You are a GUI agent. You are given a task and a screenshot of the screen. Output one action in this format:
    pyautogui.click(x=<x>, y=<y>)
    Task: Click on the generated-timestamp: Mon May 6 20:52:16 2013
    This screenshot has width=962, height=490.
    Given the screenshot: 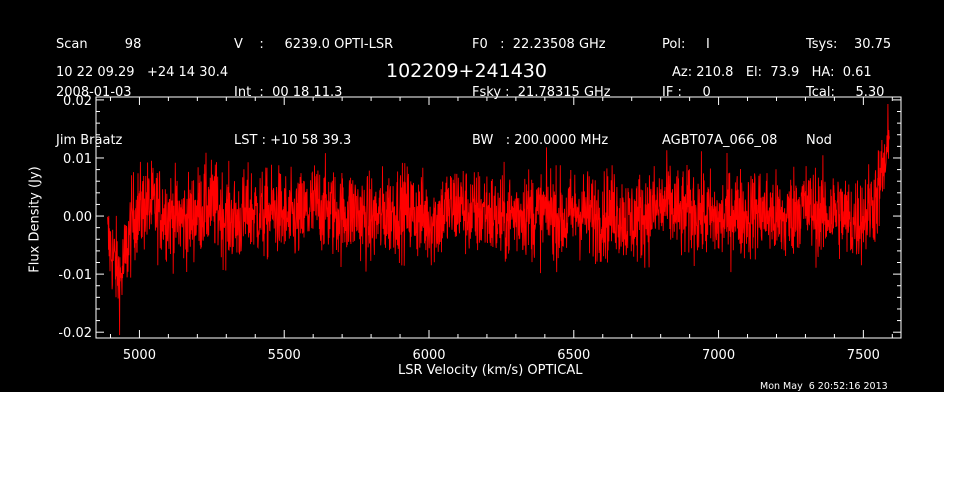 What is the action you would take?
    pyautogui.click(x=824, y=386)
    